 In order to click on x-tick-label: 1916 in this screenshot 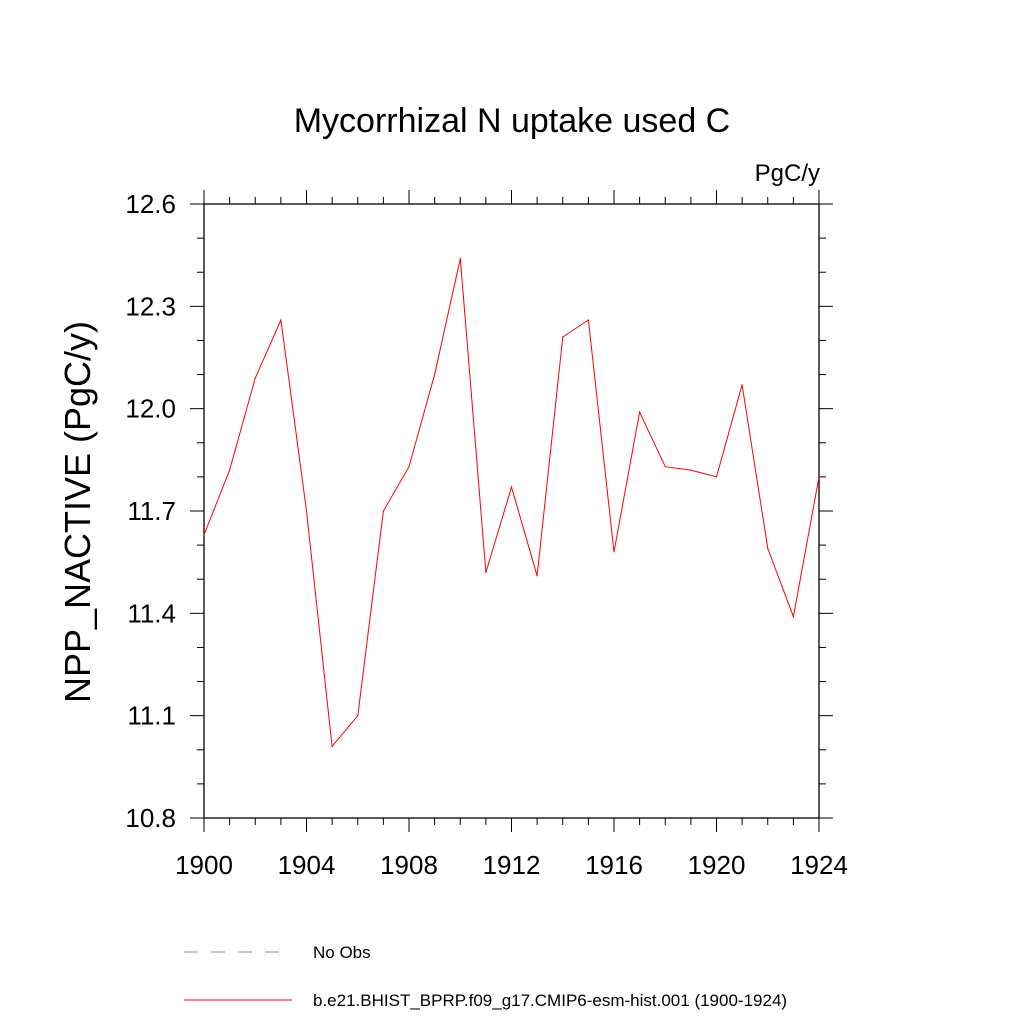, I will do `click(614, 865)`.